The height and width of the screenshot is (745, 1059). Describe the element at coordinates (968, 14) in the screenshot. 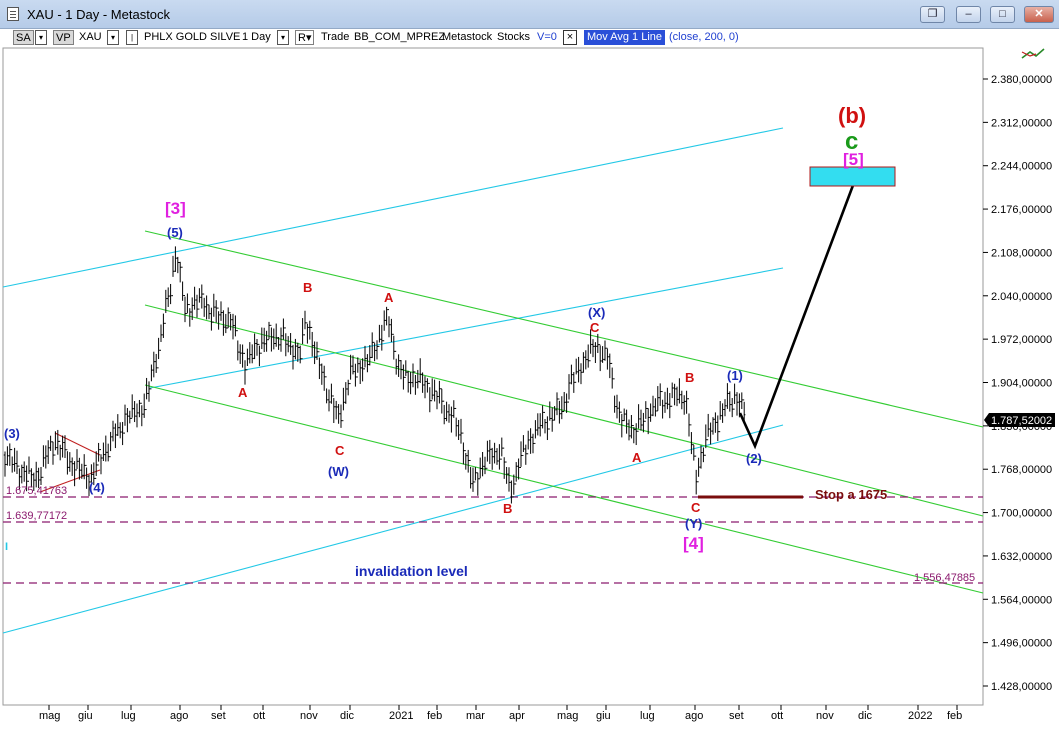

I see `minimize-icon: –` at that location.